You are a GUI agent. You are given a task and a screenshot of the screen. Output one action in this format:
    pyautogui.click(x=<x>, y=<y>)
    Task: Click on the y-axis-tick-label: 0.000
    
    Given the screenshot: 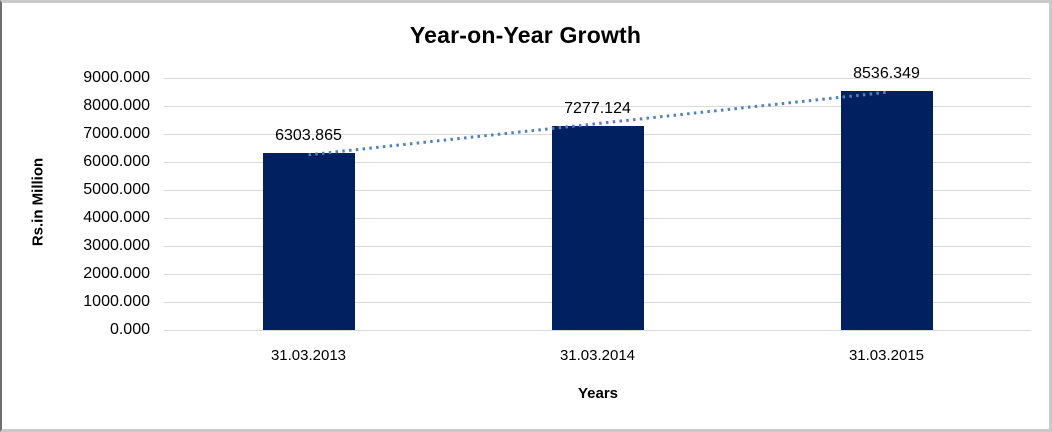 What is the action you would take?
    pyautogui.click(x=129, y=329)
    